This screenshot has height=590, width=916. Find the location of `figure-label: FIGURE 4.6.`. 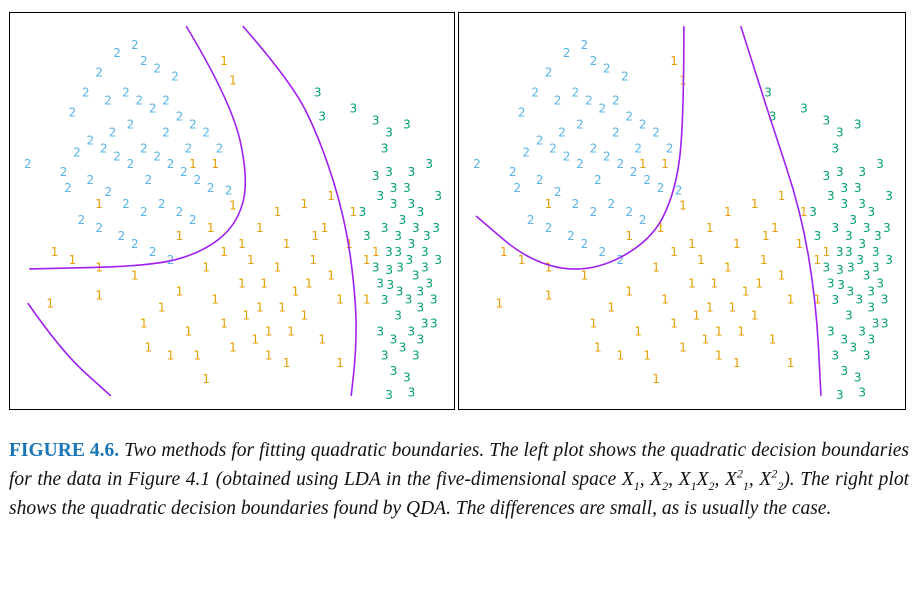

figure-label: FIGURE 4.6. is located at coordinates (64, 450).